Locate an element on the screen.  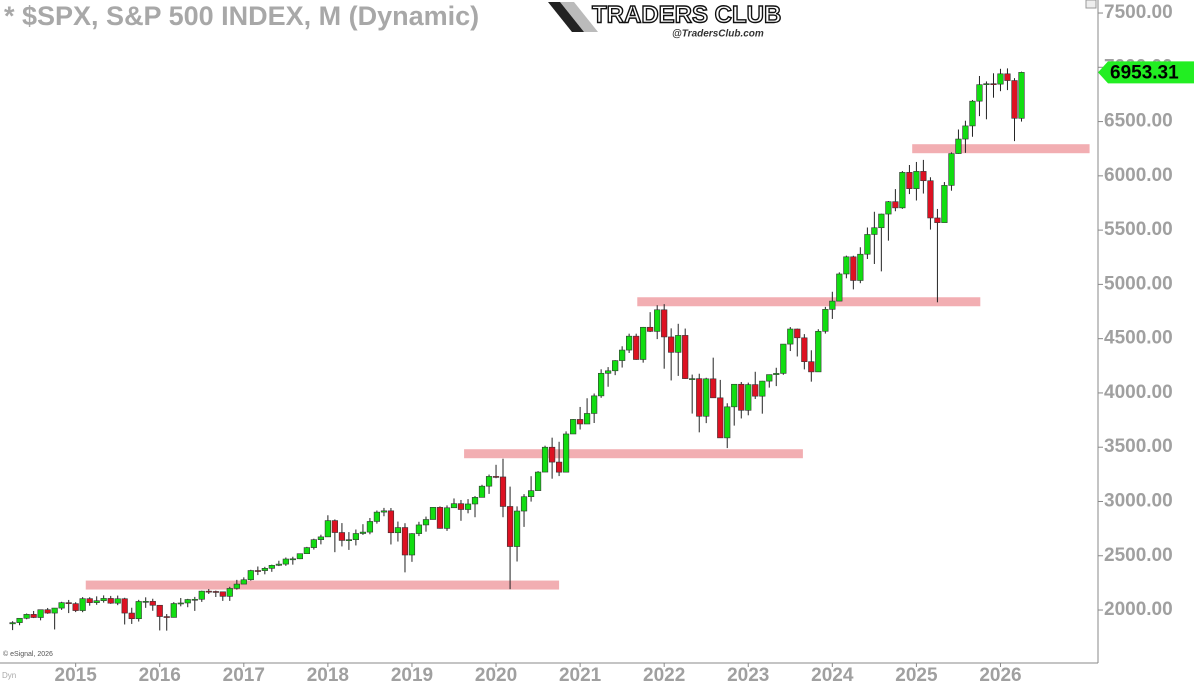
x-tick-label: 2018 is located at coordinates (328, 675).